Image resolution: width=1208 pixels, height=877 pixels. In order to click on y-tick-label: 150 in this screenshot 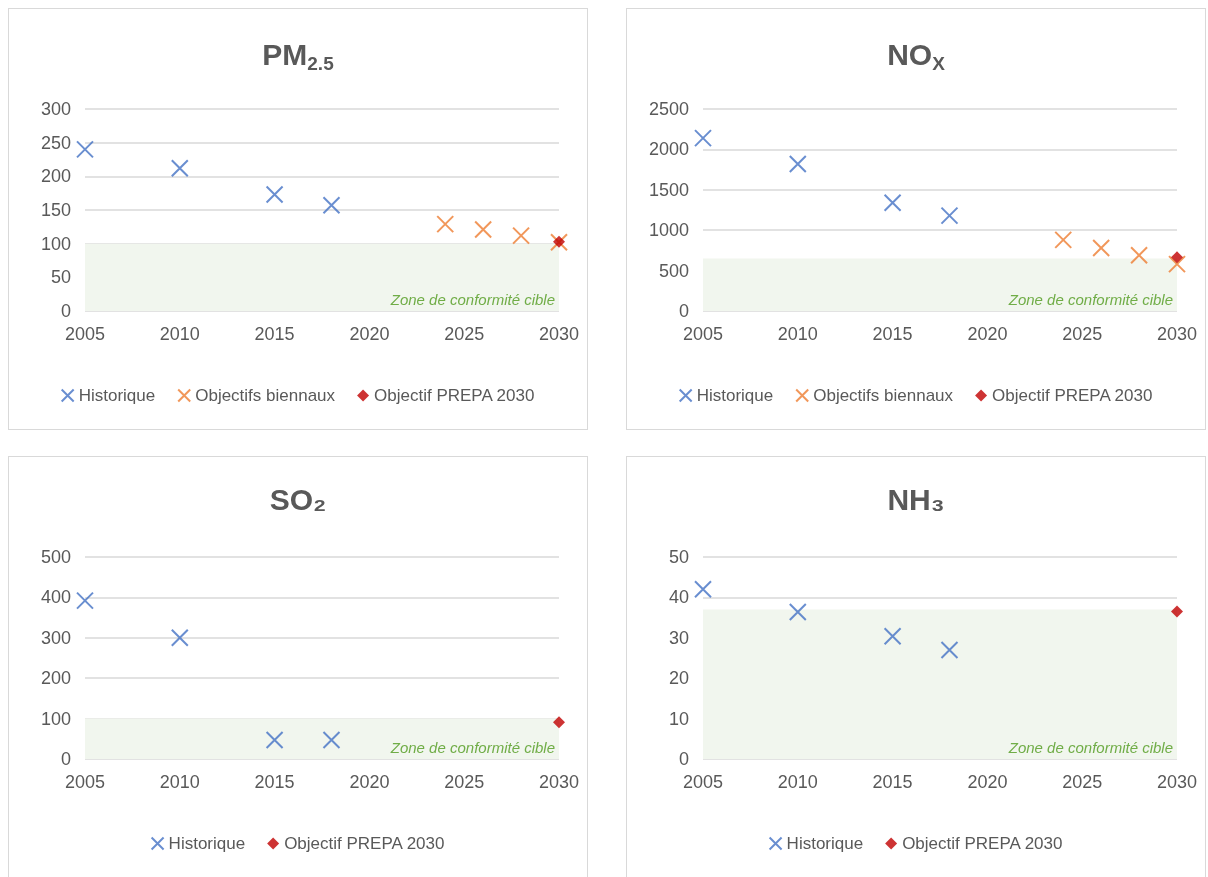, I will do `click(55, 210)`.